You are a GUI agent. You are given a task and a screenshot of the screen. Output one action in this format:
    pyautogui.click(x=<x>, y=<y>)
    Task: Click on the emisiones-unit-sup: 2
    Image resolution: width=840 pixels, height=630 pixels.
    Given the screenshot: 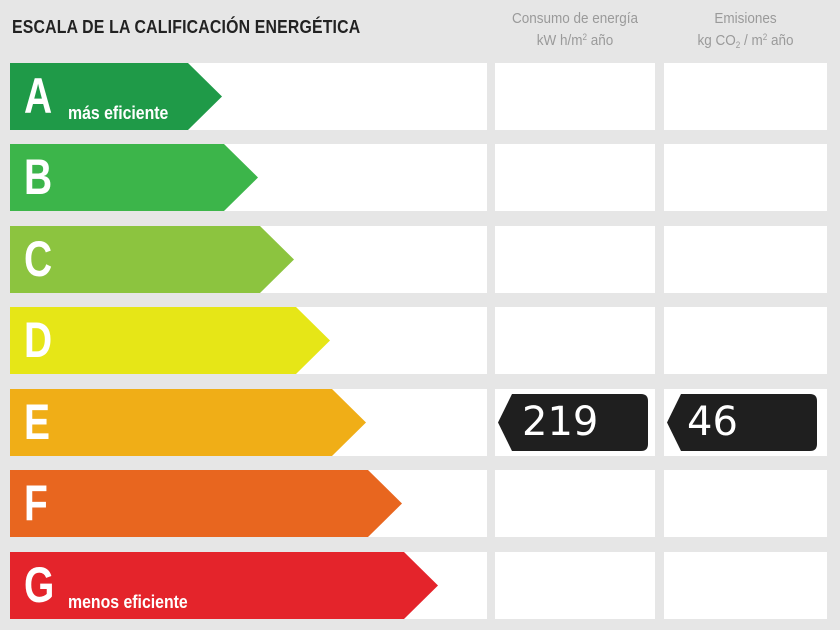 What is the action you would take?
    pyautogui.click(x=765, y=37)
    